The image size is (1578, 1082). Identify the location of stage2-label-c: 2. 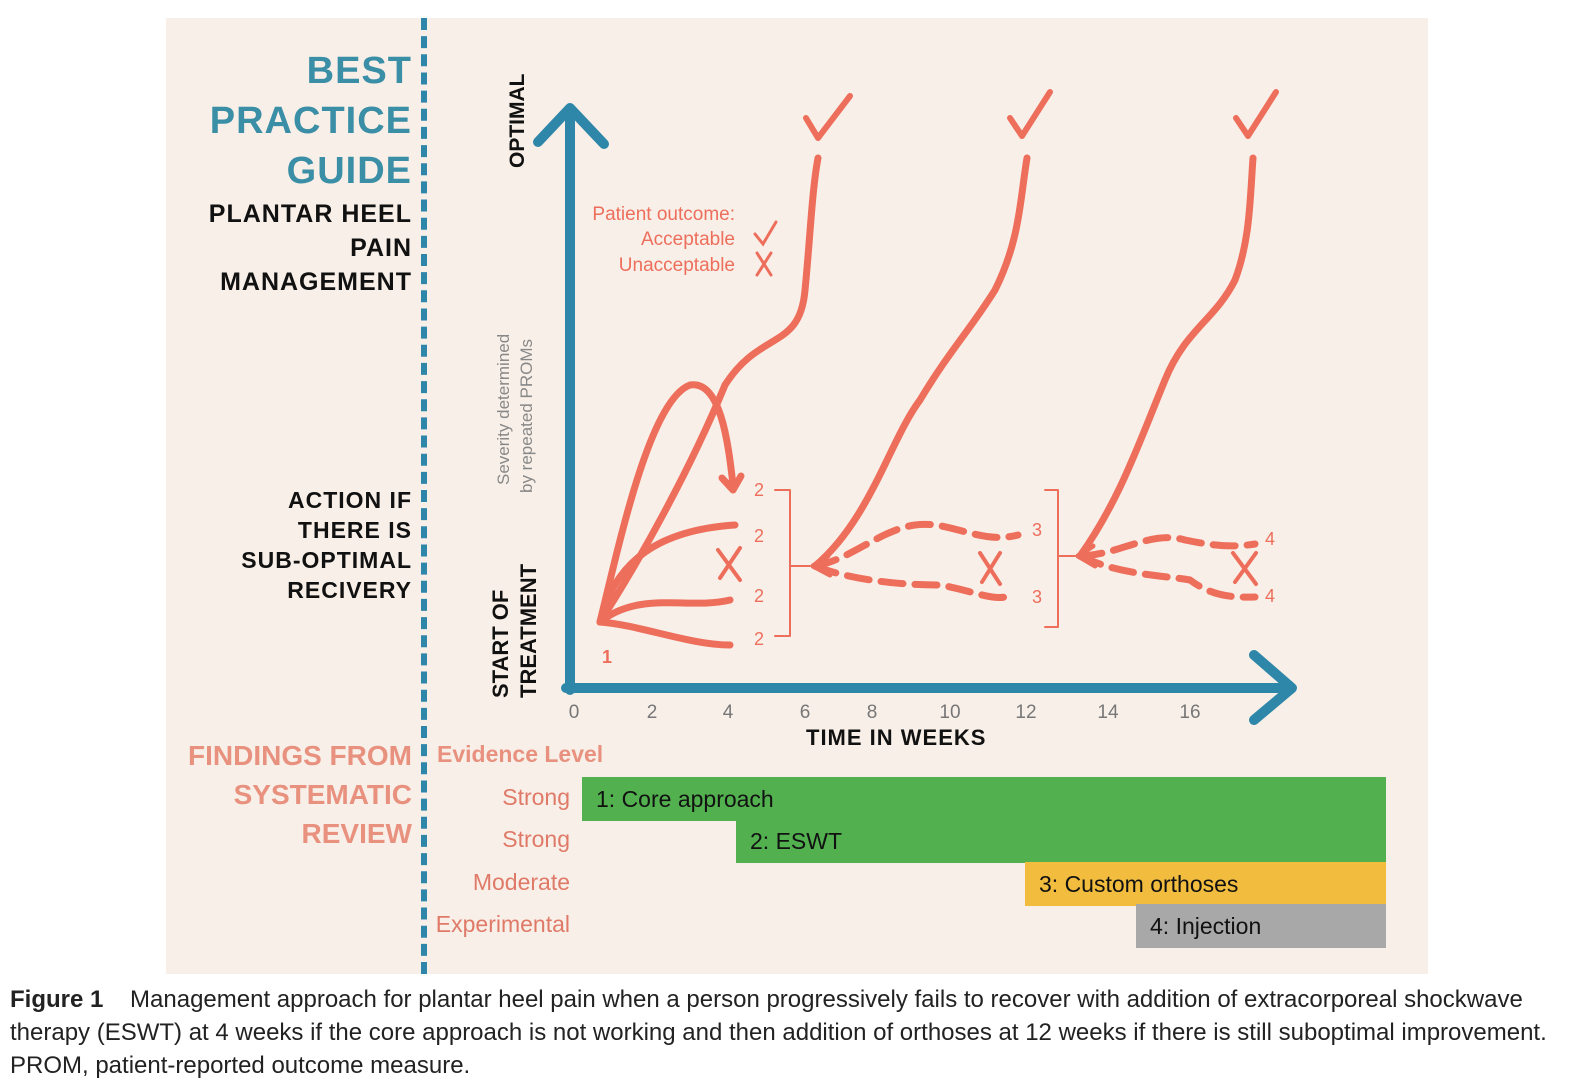
(759, 596).